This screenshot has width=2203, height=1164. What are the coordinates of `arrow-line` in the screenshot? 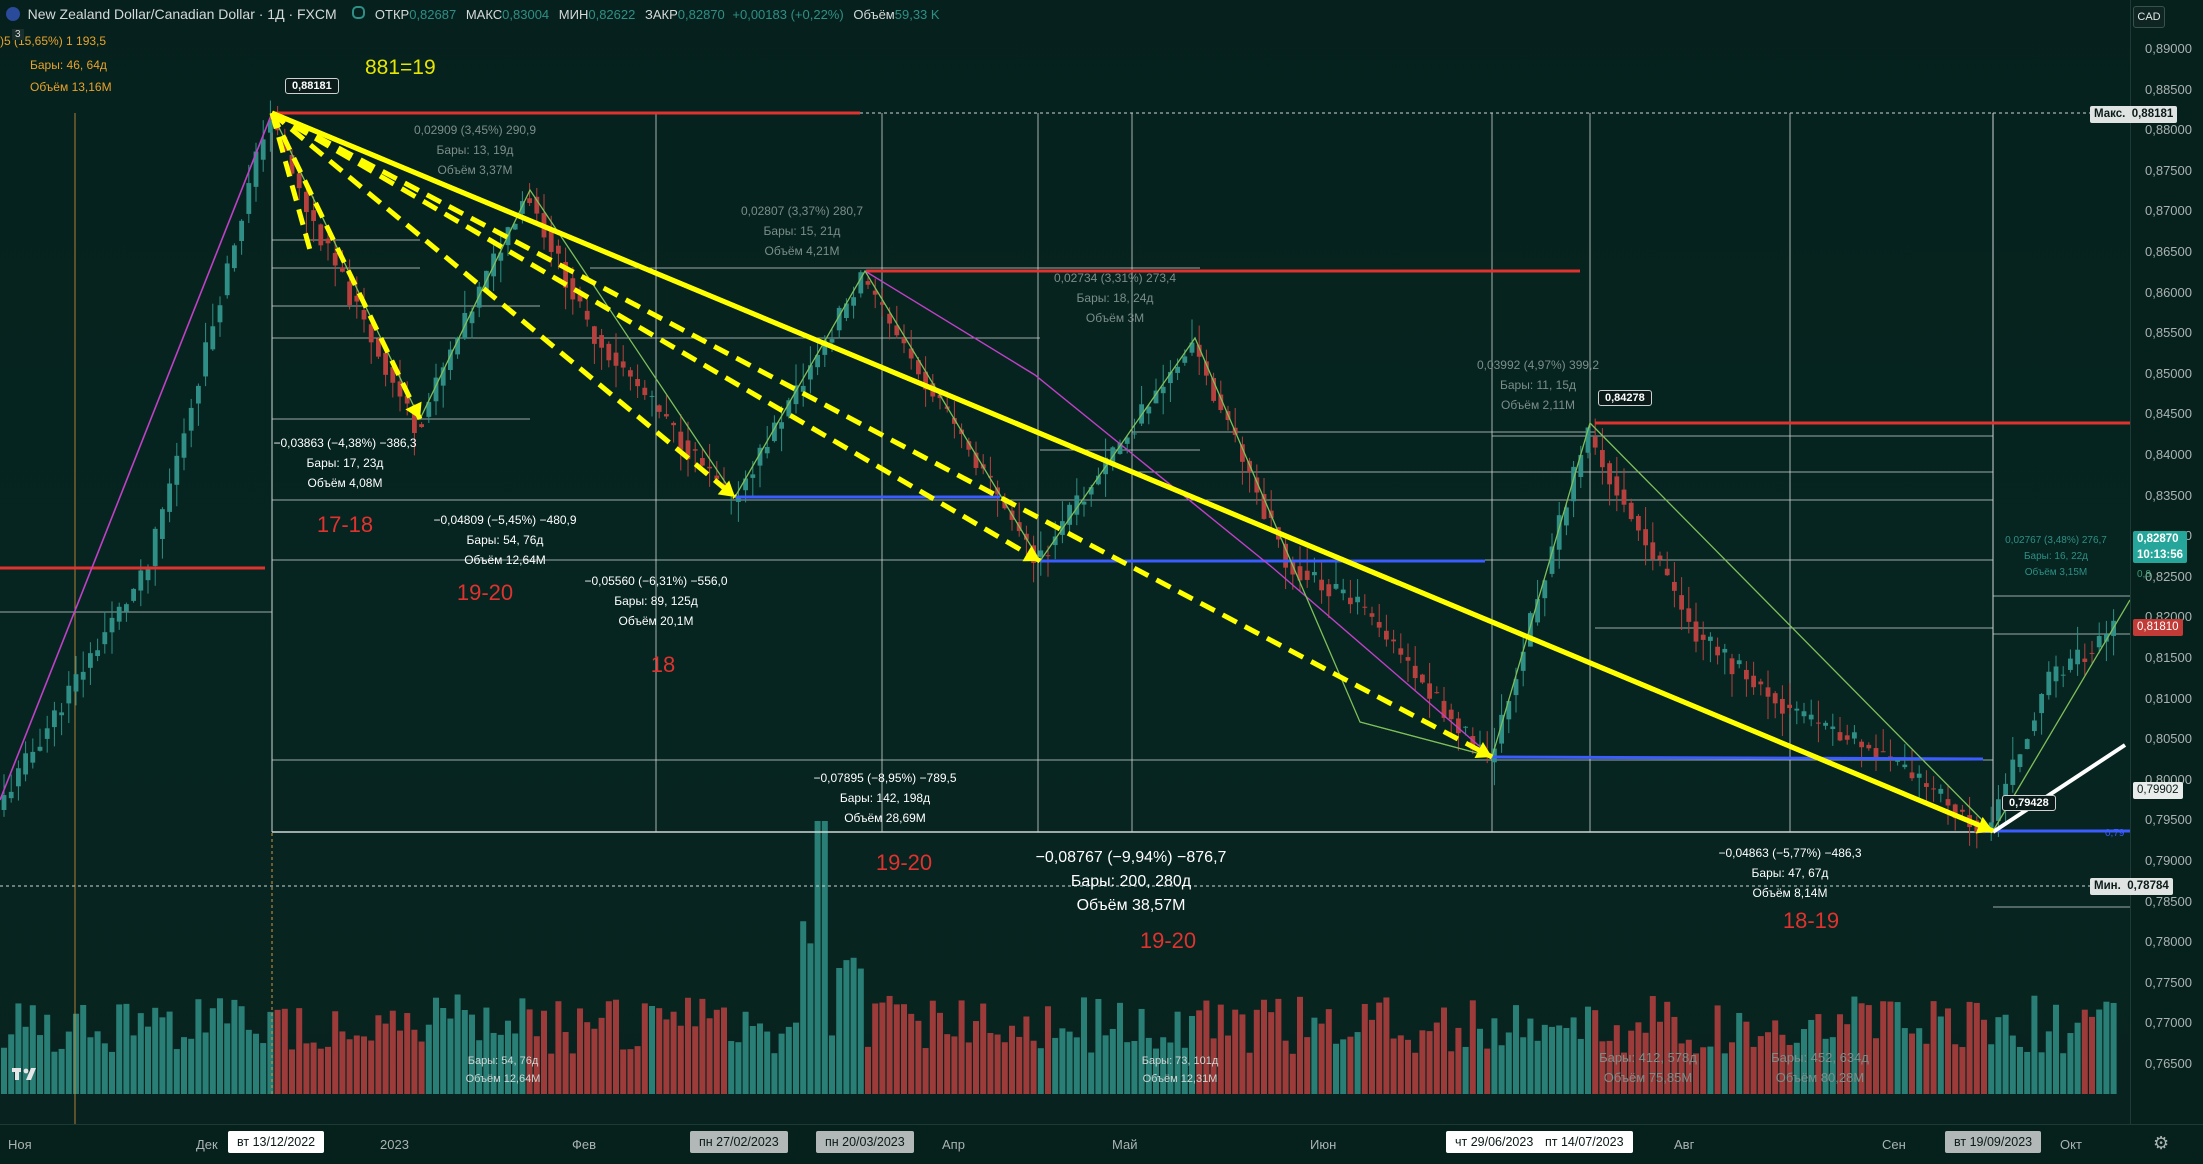 It's located at (656, 337).